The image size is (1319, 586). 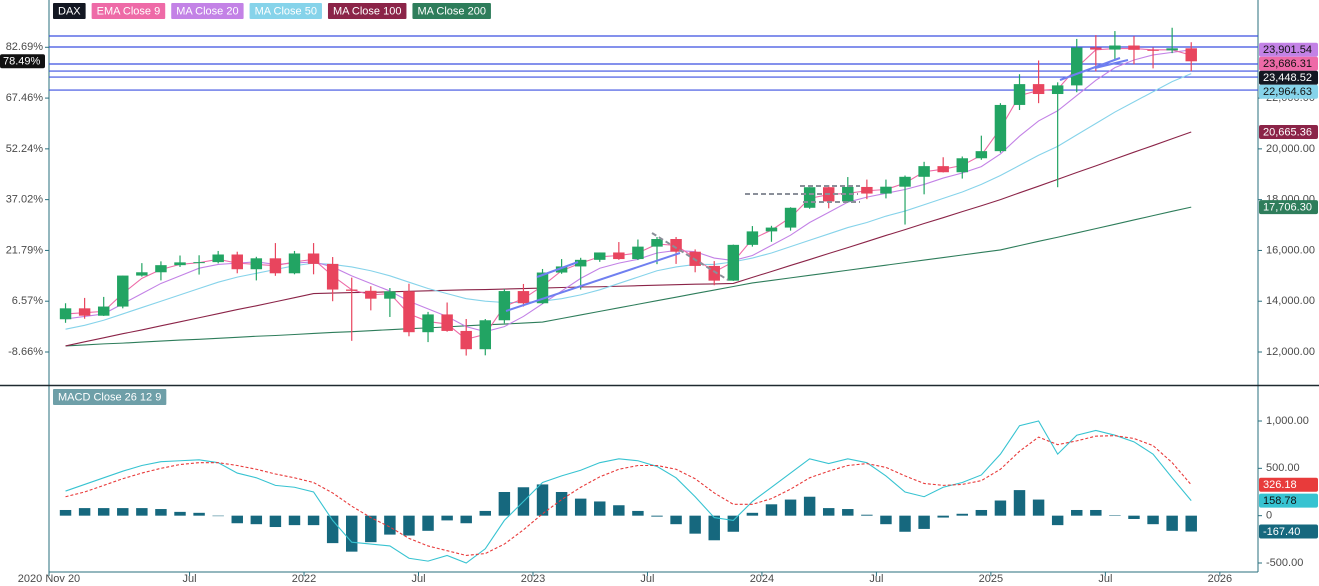 I want to click on value-tag: -167.40, so click(x=1281, y=532).